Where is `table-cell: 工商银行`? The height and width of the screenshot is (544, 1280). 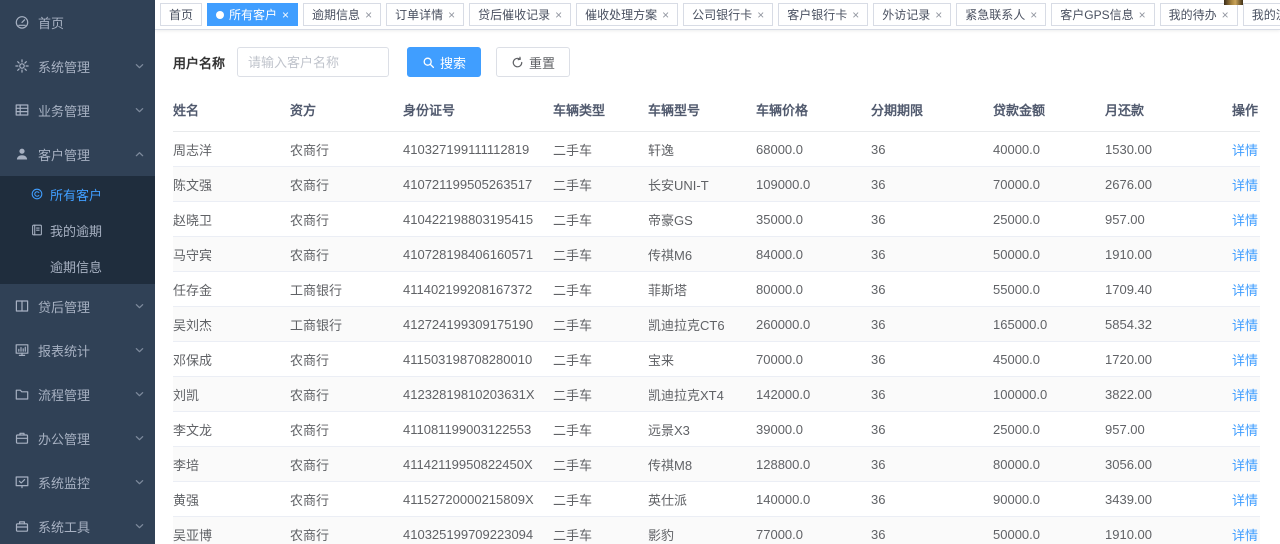
table-cell: 工商银行 is located at coordinates (346, 324).